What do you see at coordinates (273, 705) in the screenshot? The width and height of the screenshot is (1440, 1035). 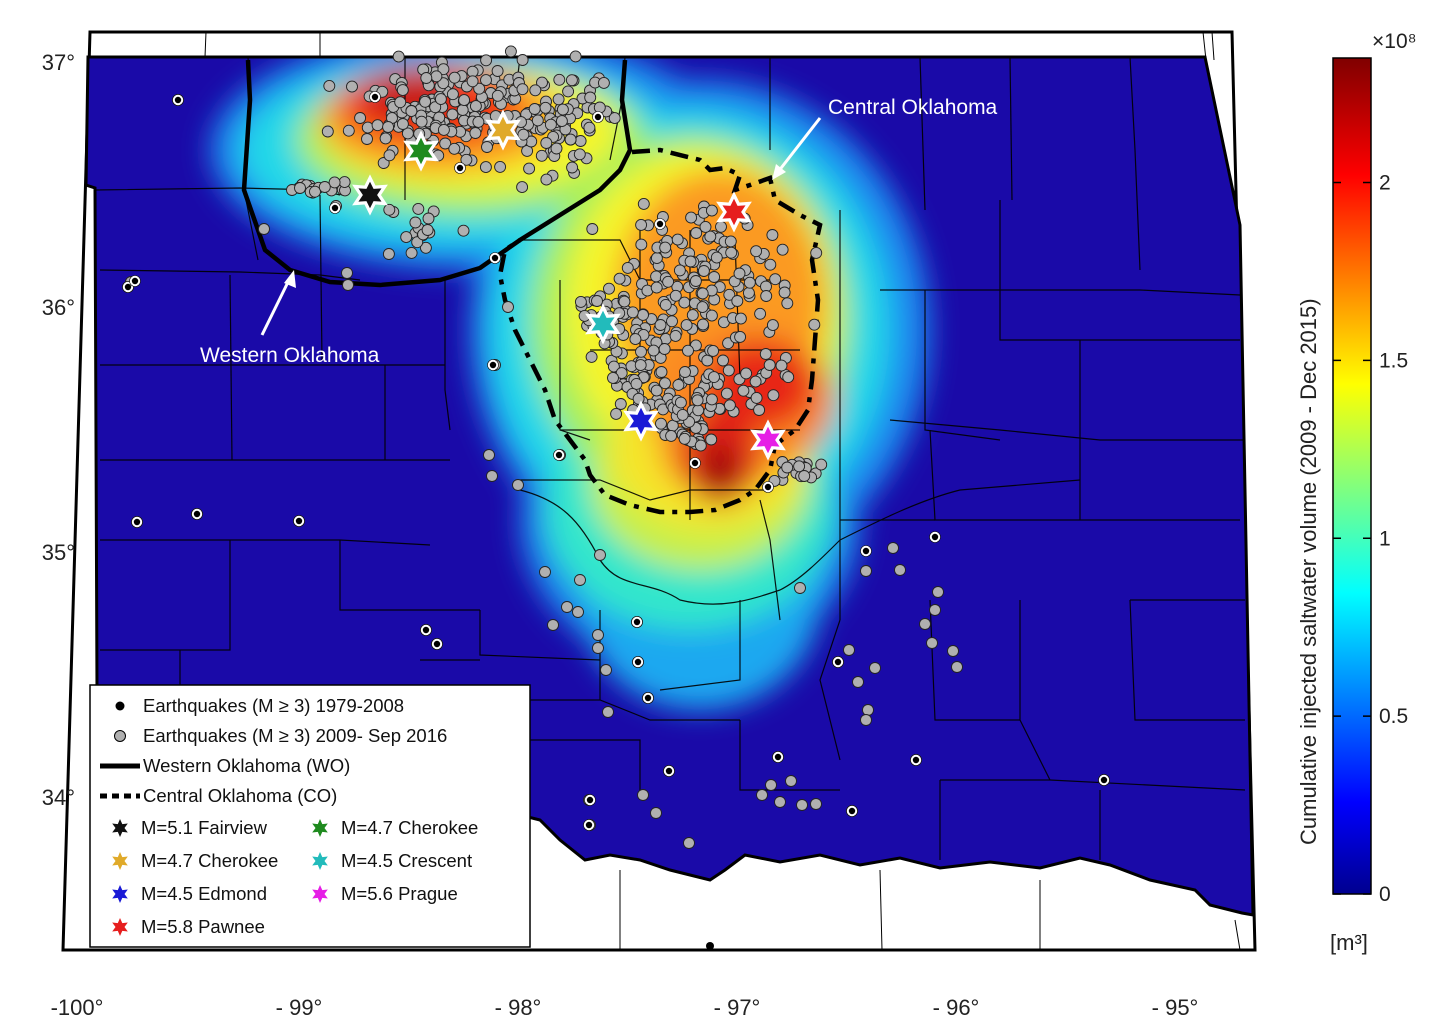 I see `legend-label-historic: Earthquakes (M ≥ 3) 1979-2008` at bounding box center [273, 705].